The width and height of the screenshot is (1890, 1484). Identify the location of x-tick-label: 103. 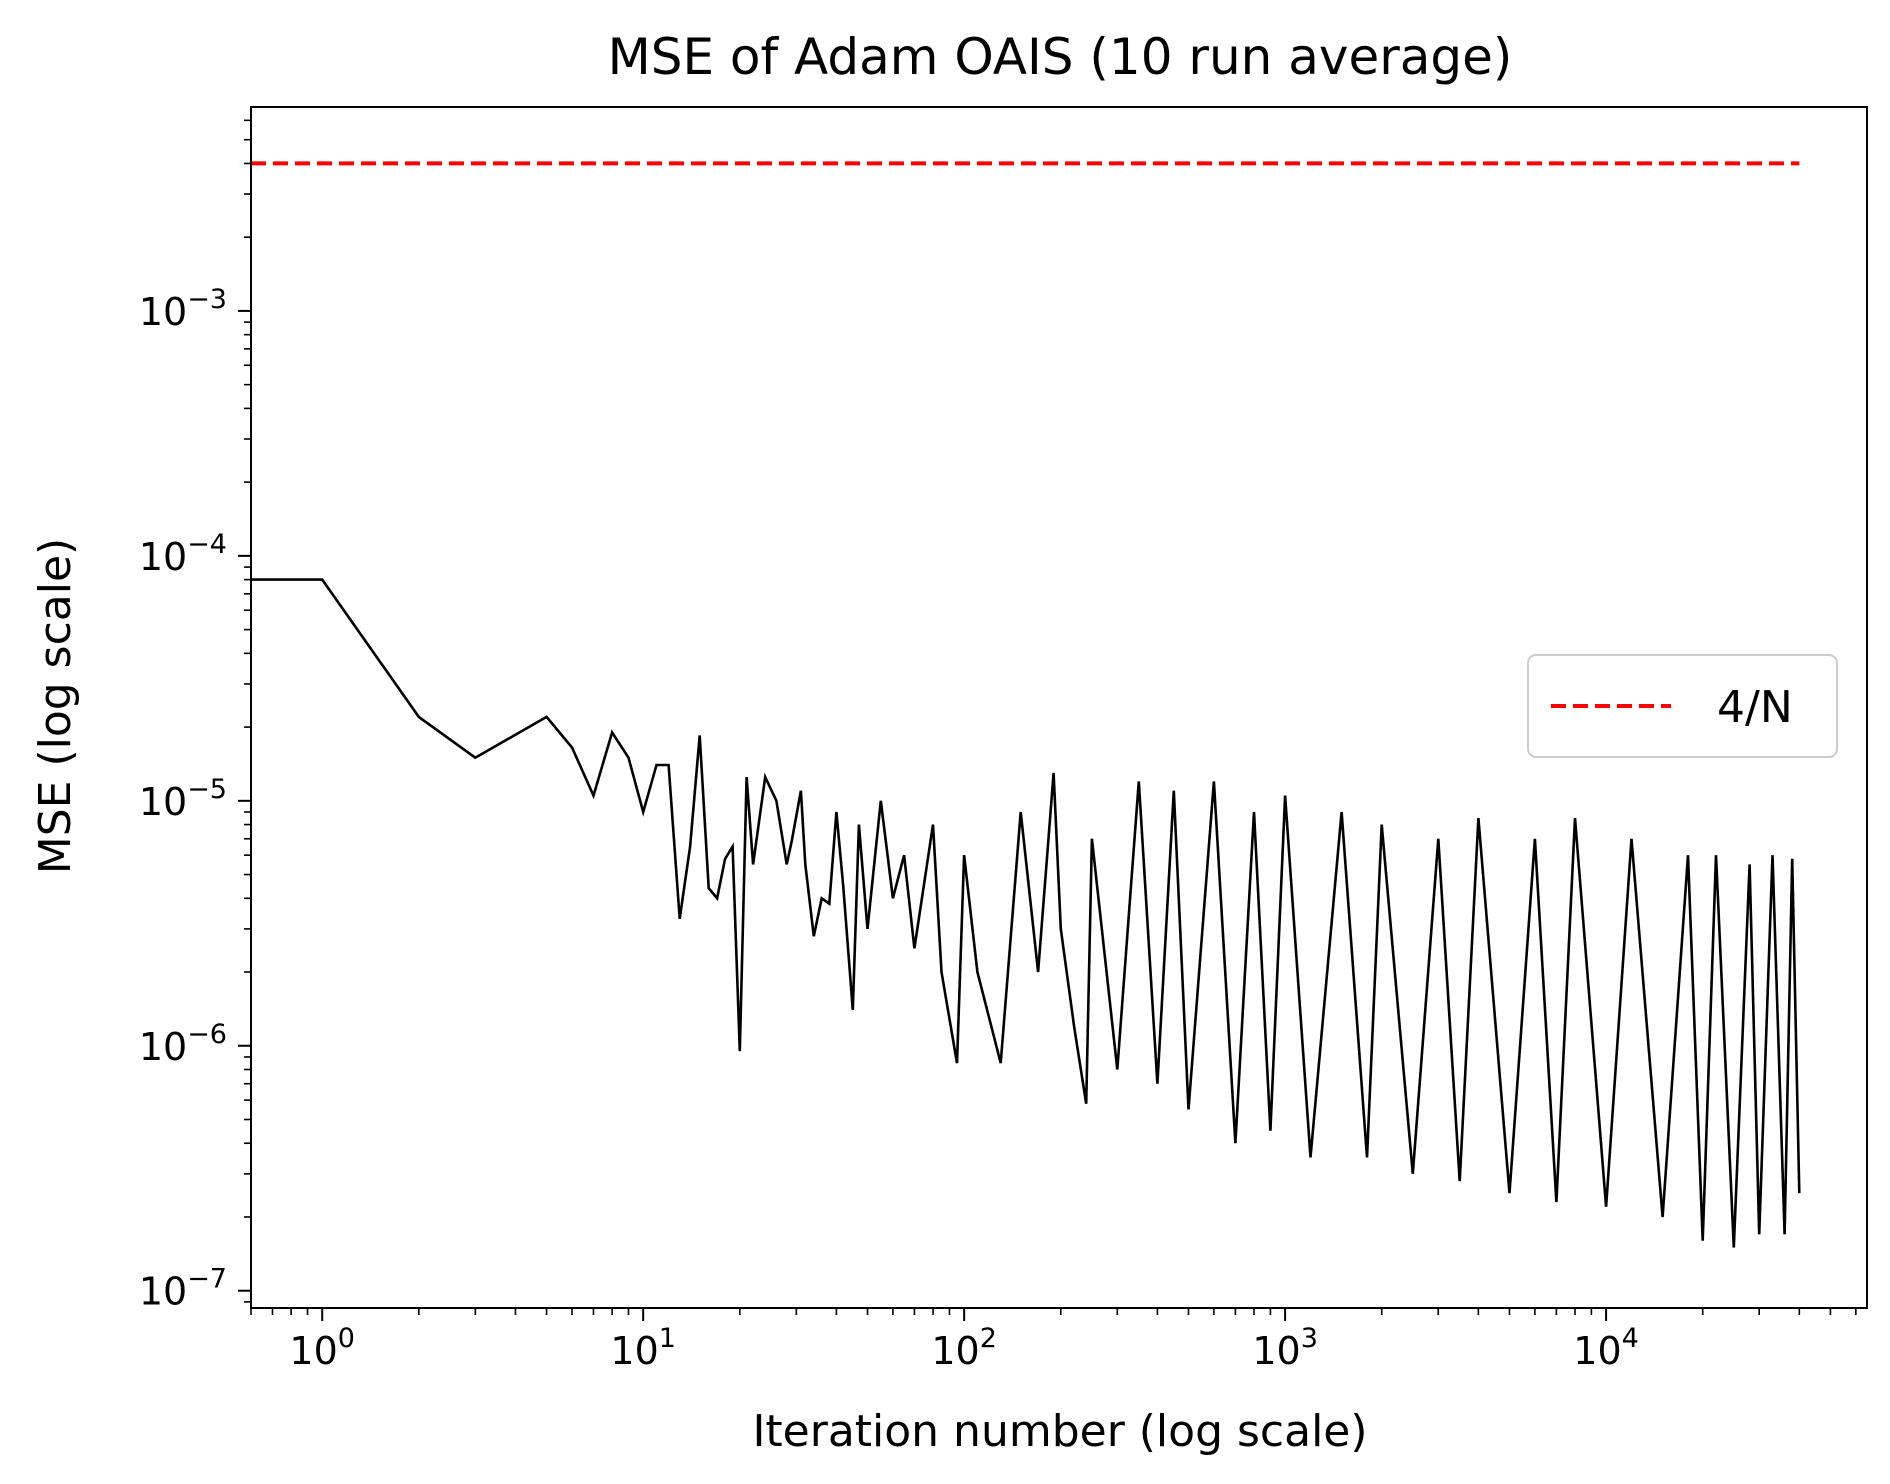
(1285, 1348).